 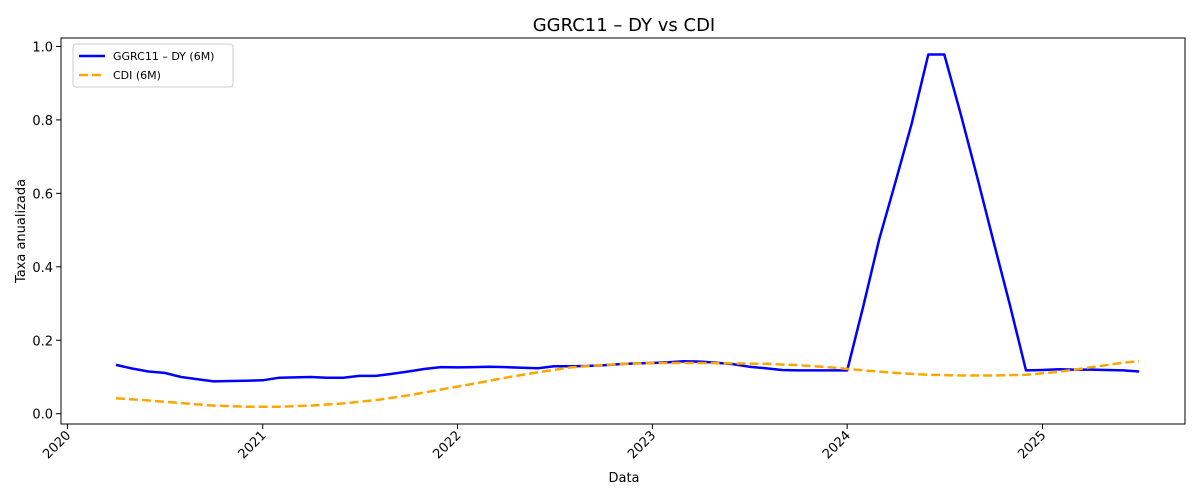 What do you see at coordinates (253, 445) in the screenshot?
I see `x-tick-label: 2021` at bounding box center [253, 445].